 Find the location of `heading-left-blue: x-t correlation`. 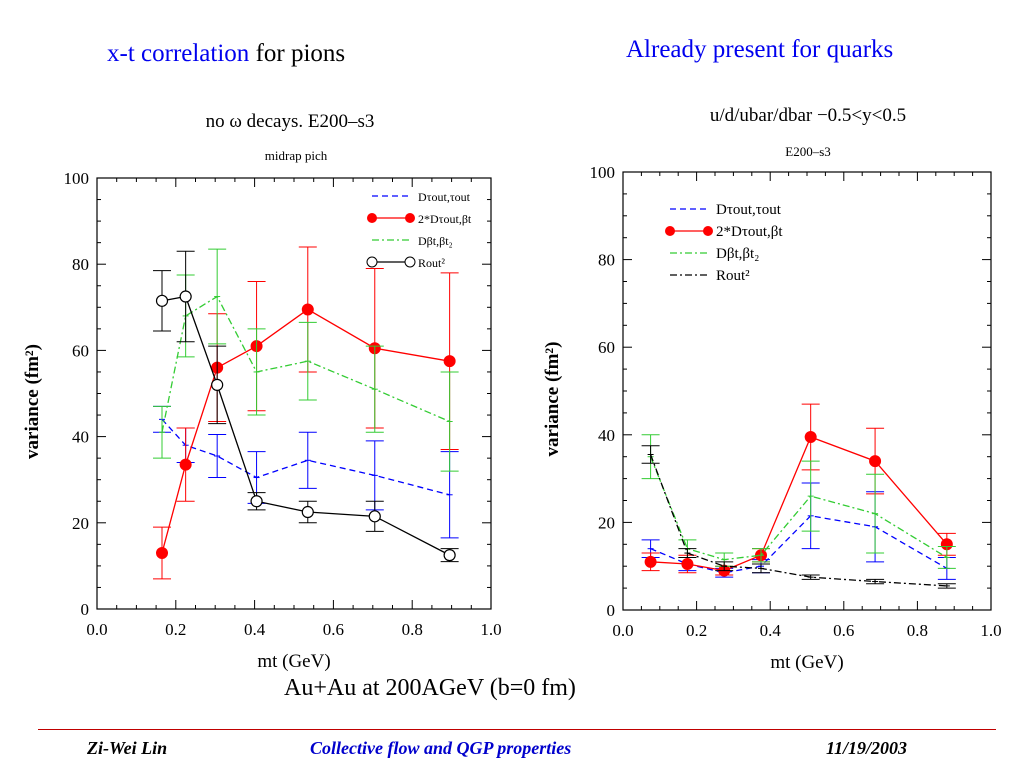

heading-left-blue: x-t correlation is located at coordinates (178, 53).